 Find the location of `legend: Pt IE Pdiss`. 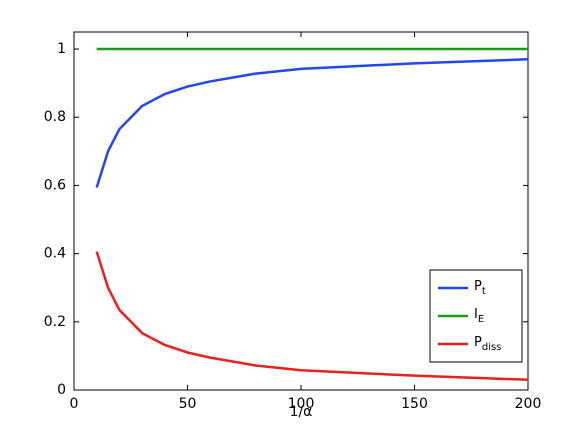

legend: Pt IE Pdiss is located at coordinates (476, 316).